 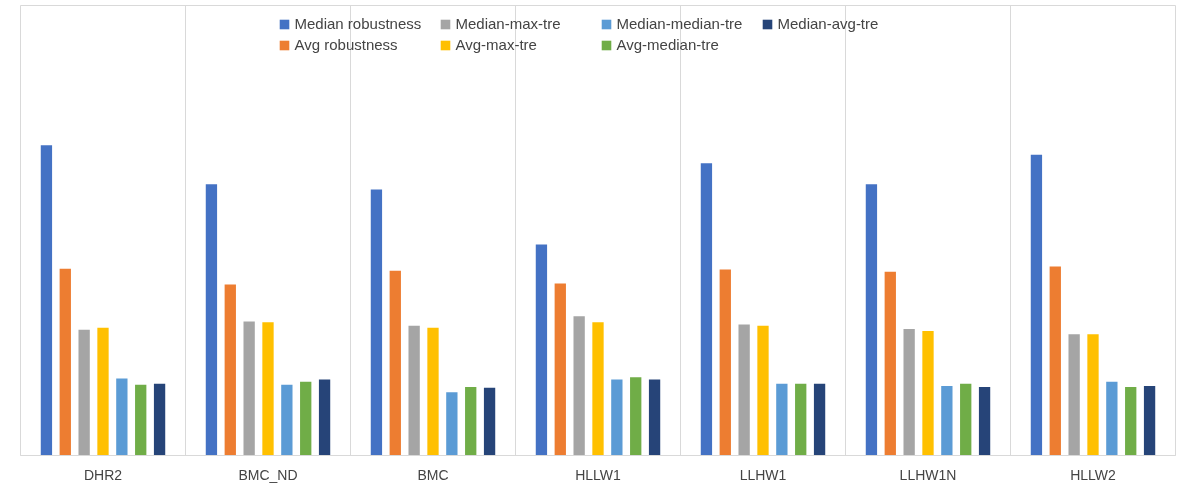 I want to click on legend-label: Avg-max-tre, so click(x=496, y=44).